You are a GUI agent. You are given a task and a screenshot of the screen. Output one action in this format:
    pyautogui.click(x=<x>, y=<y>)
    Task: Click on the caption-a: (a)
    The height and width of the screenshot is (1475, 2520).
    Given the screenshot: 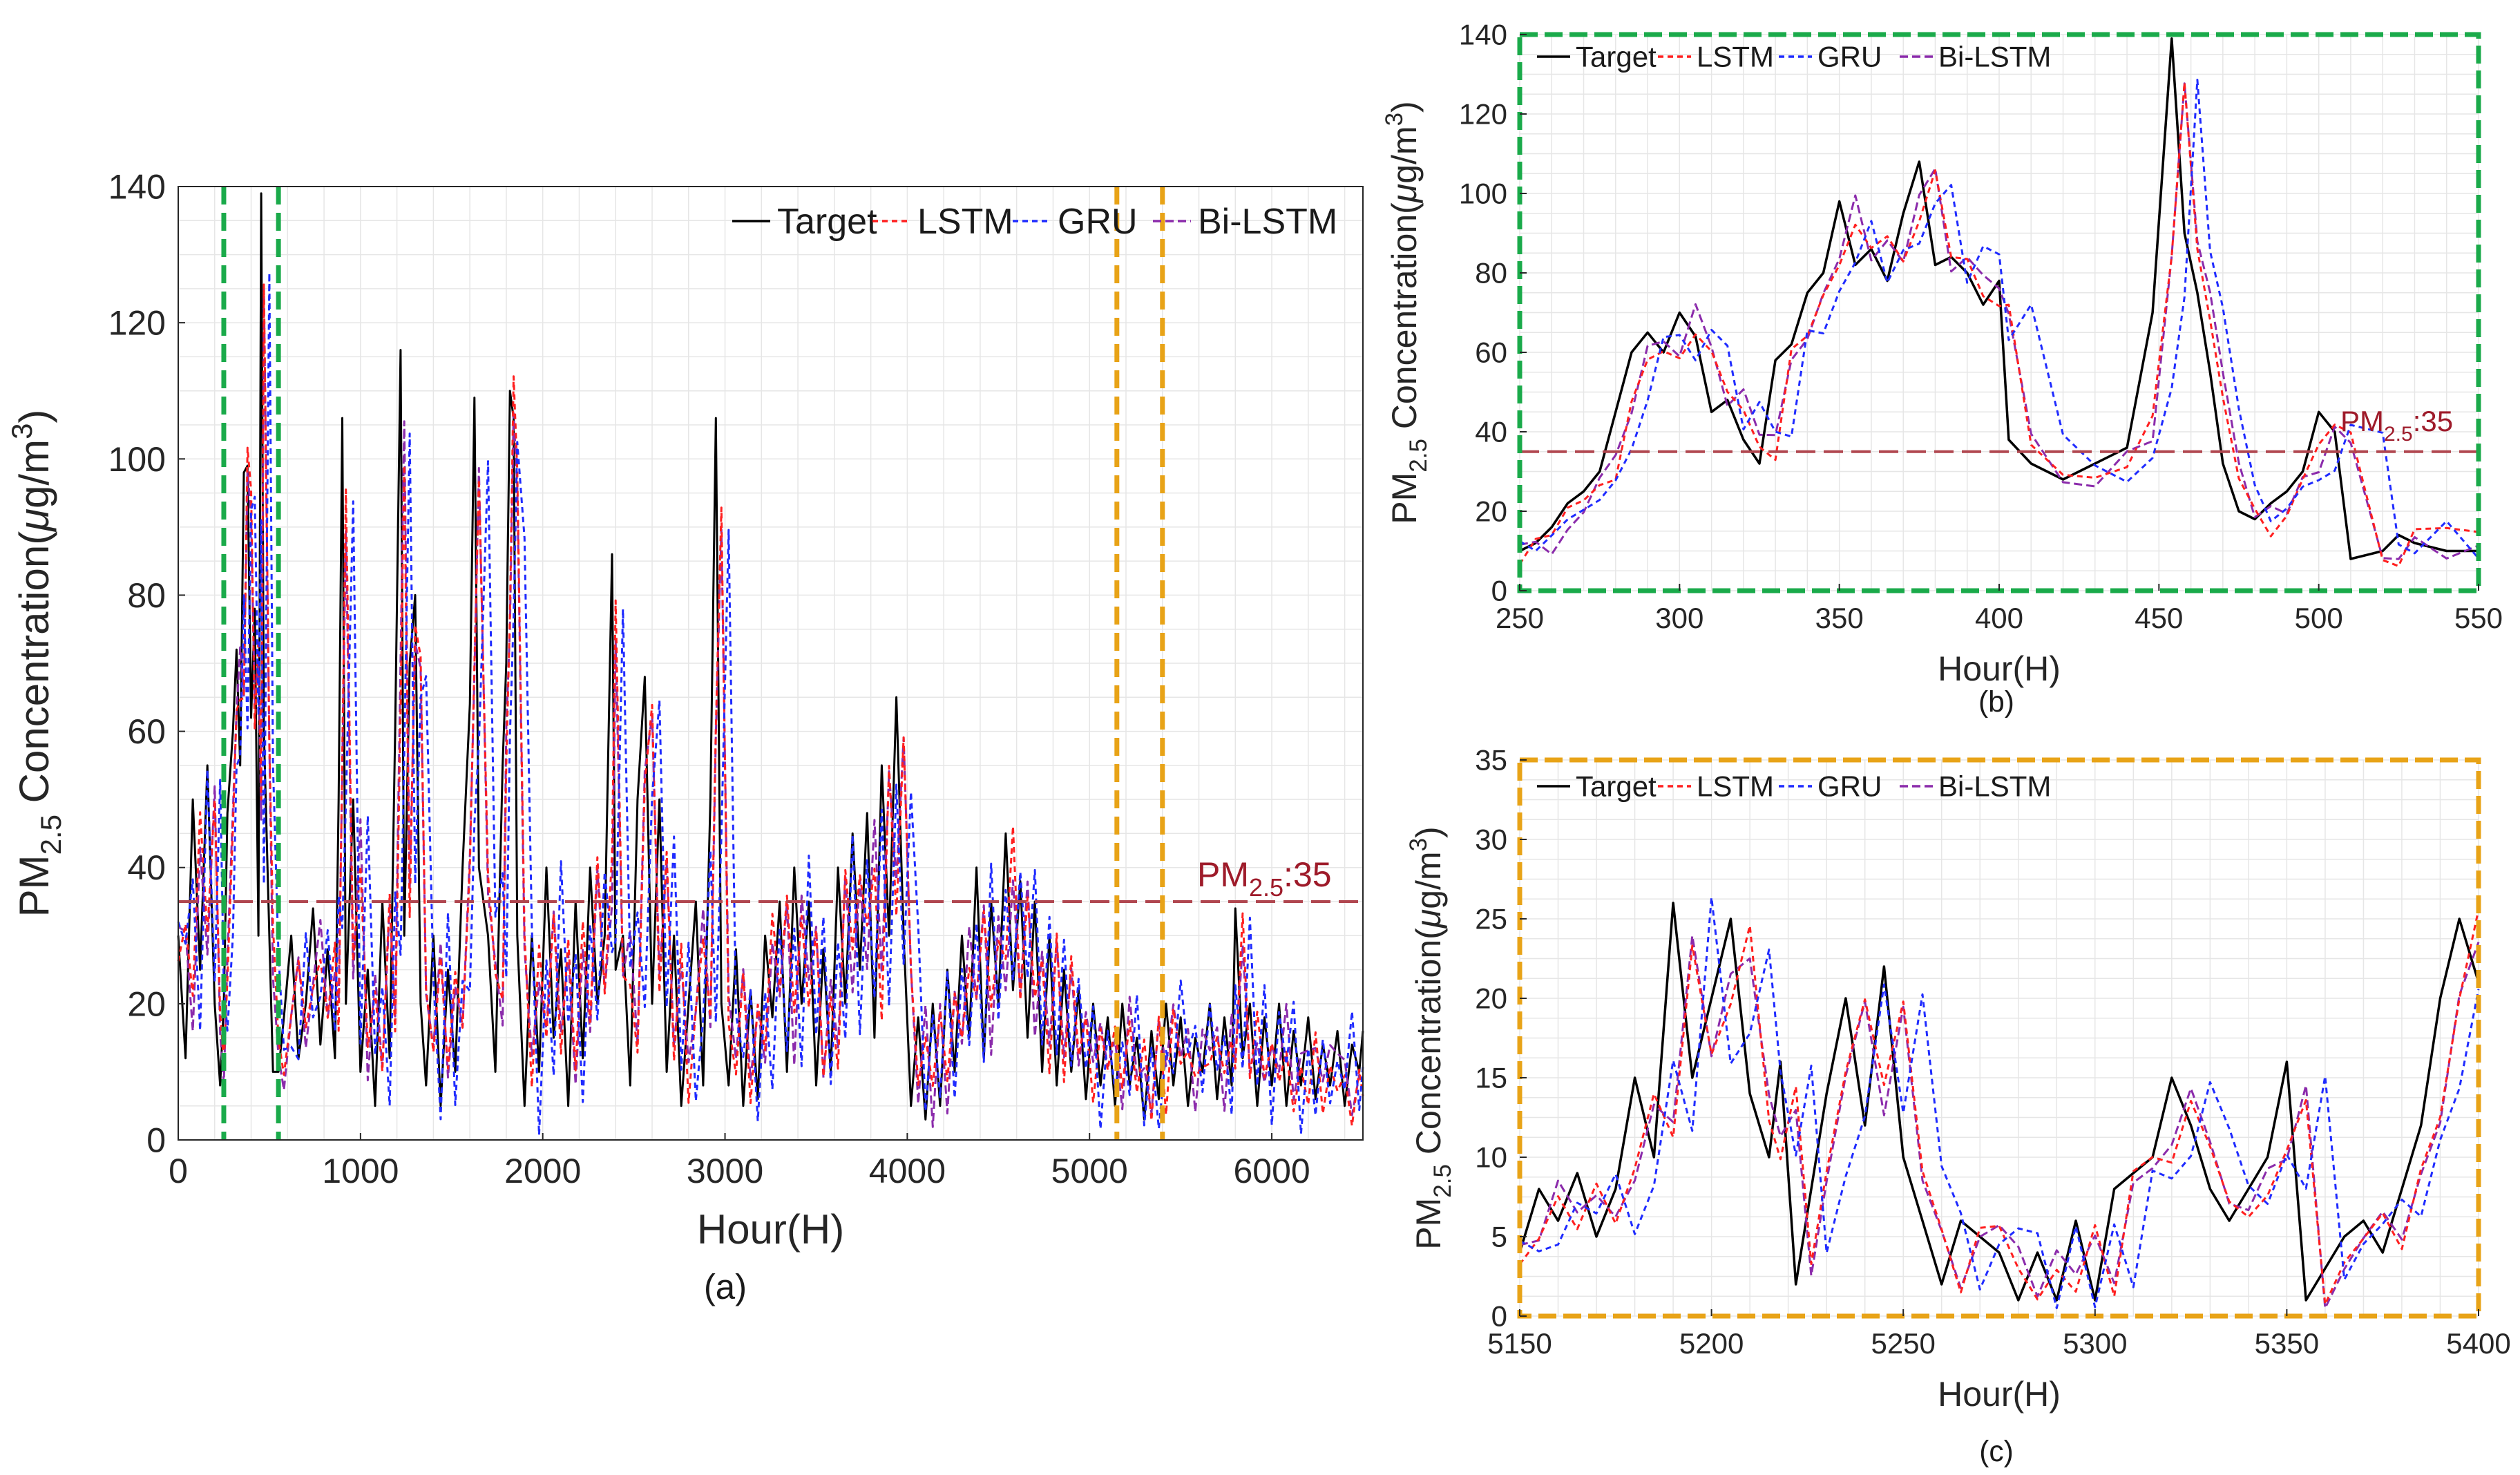 What is the action you would take?
    pyautogui.click(x=725, y=1286)
    